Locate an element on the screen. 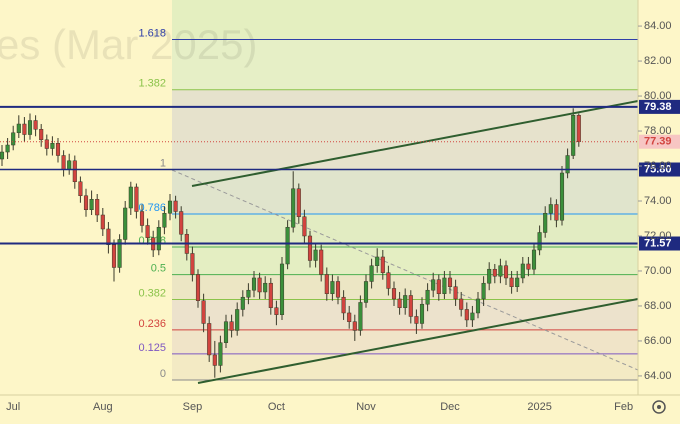  watermark: es (Mar 2025) is located at coordinates (128, 44).